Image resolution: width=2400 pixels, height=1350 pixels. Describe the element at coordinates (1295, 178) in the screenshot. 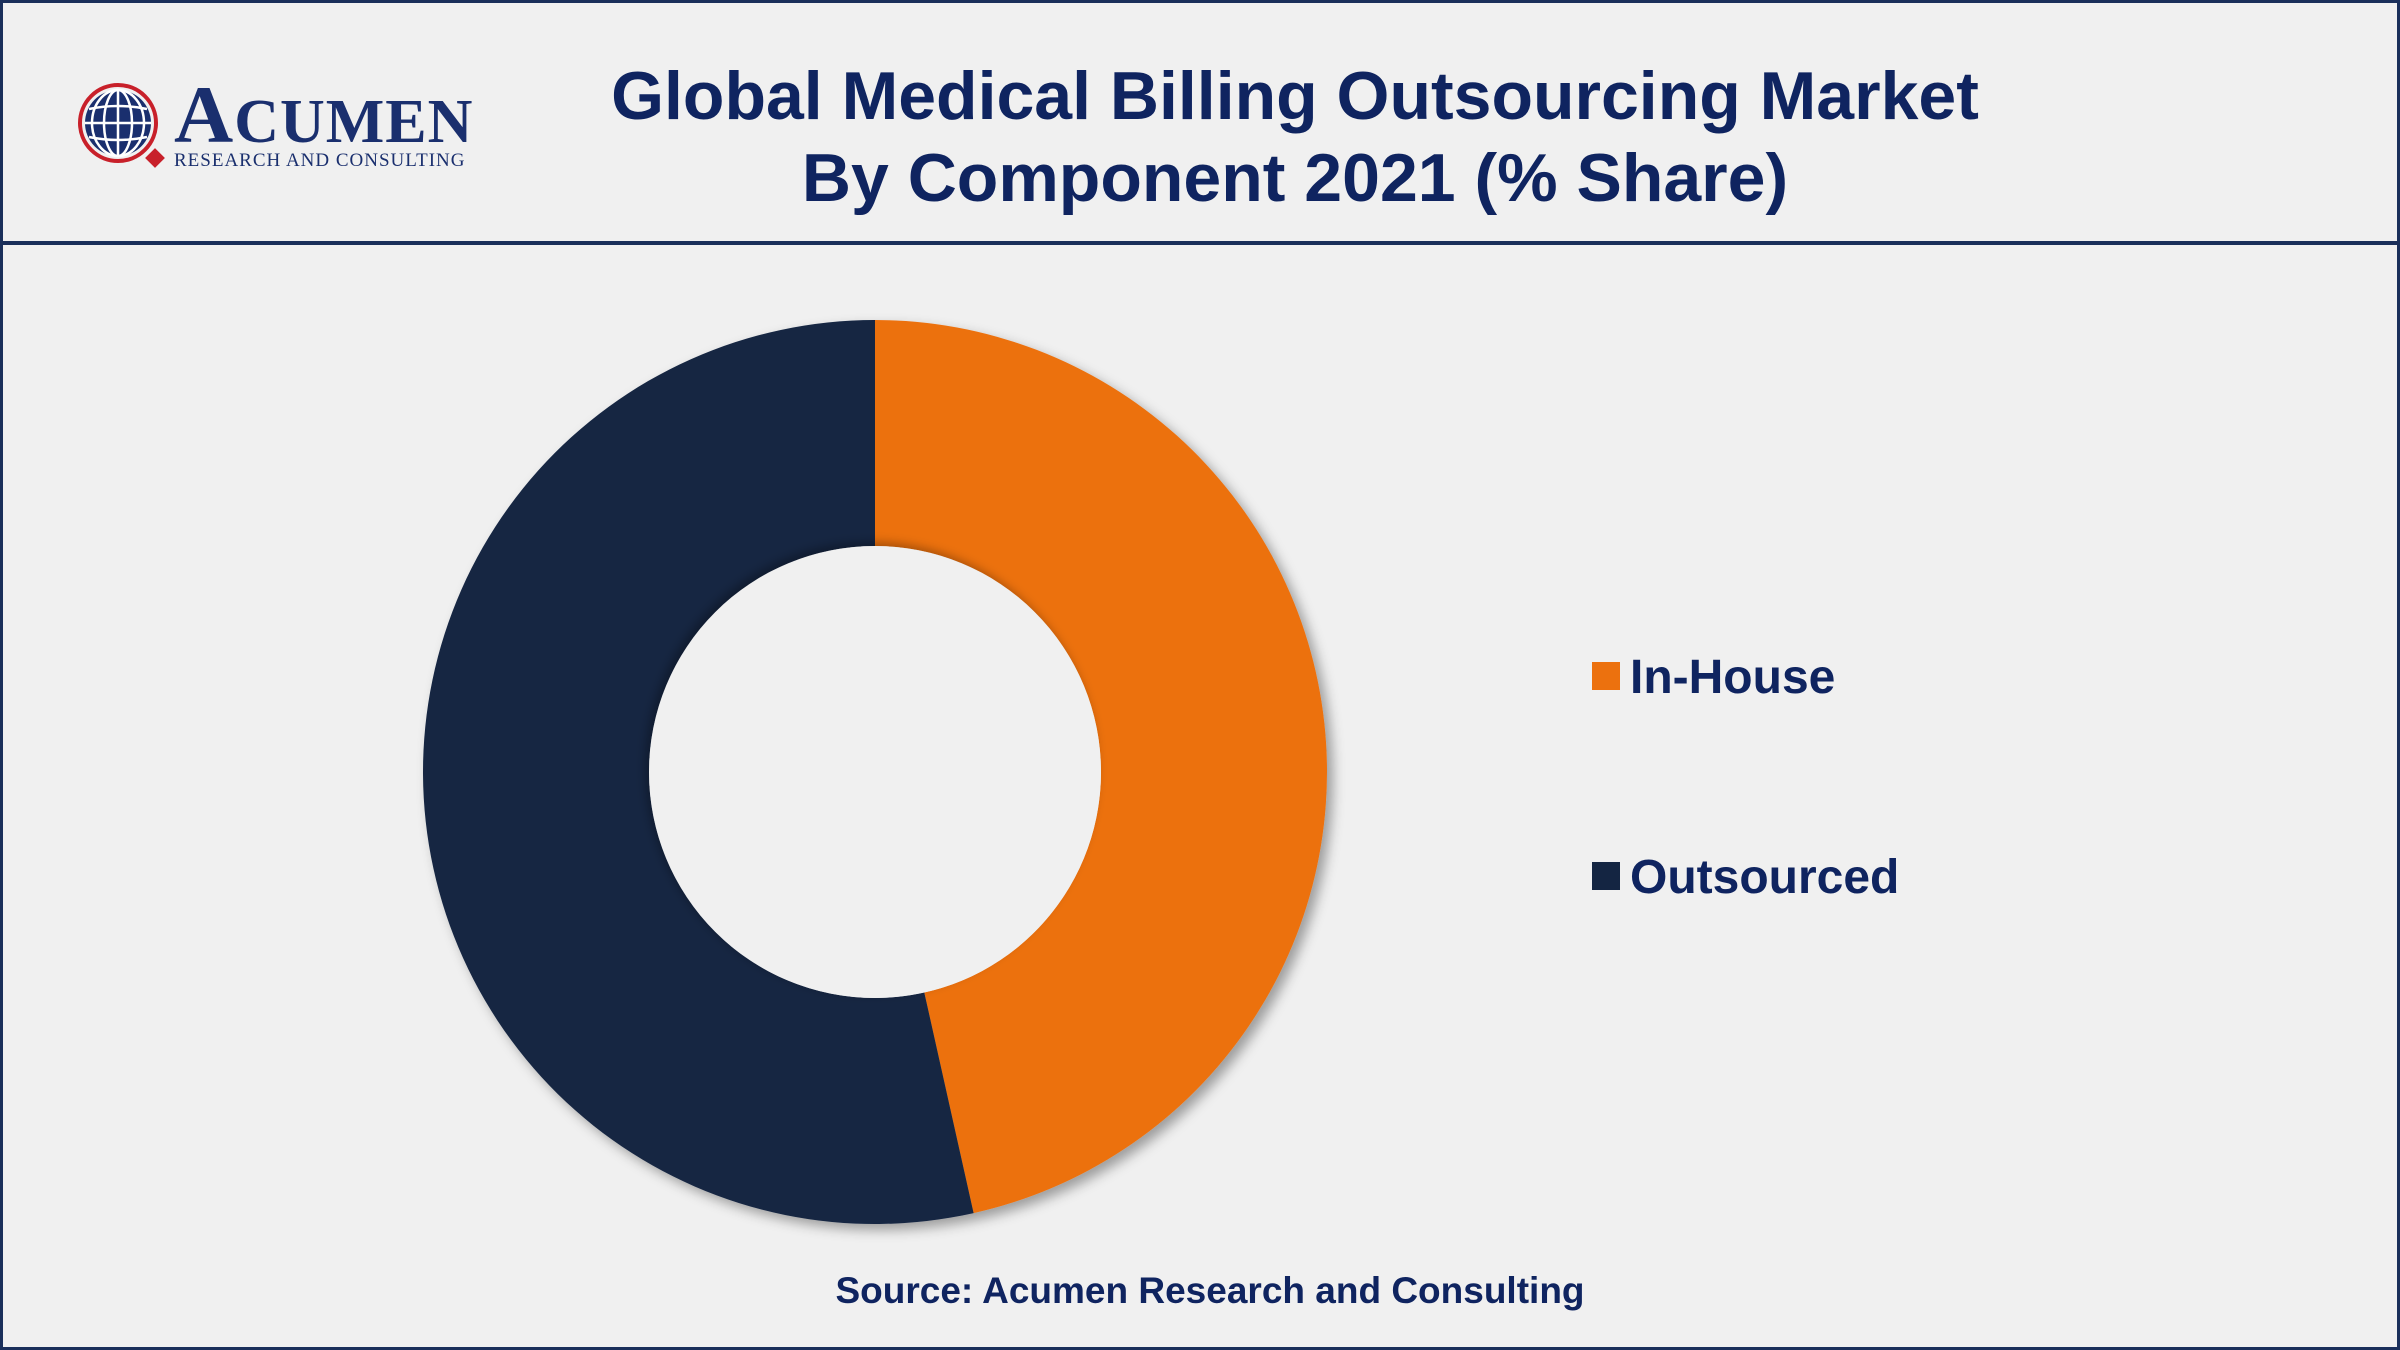

I see `chart-title-line-2: By Component 2021 (% Share)` at that location.